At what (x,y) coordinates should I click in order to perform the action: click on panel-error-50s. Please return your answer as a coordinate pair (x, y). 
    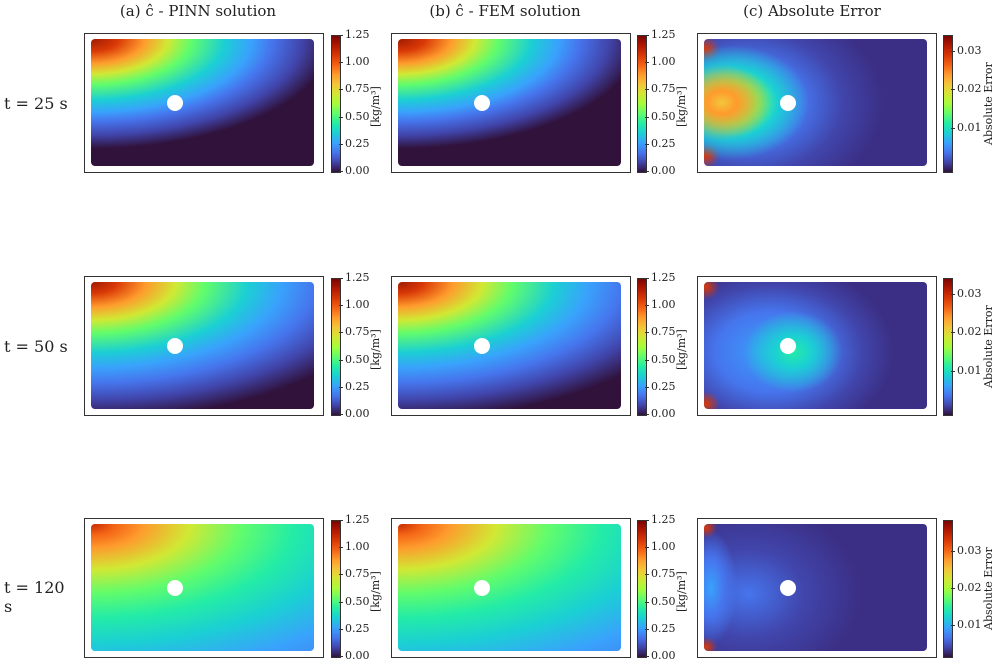
    Looking at the image, I should click on (817, 346).